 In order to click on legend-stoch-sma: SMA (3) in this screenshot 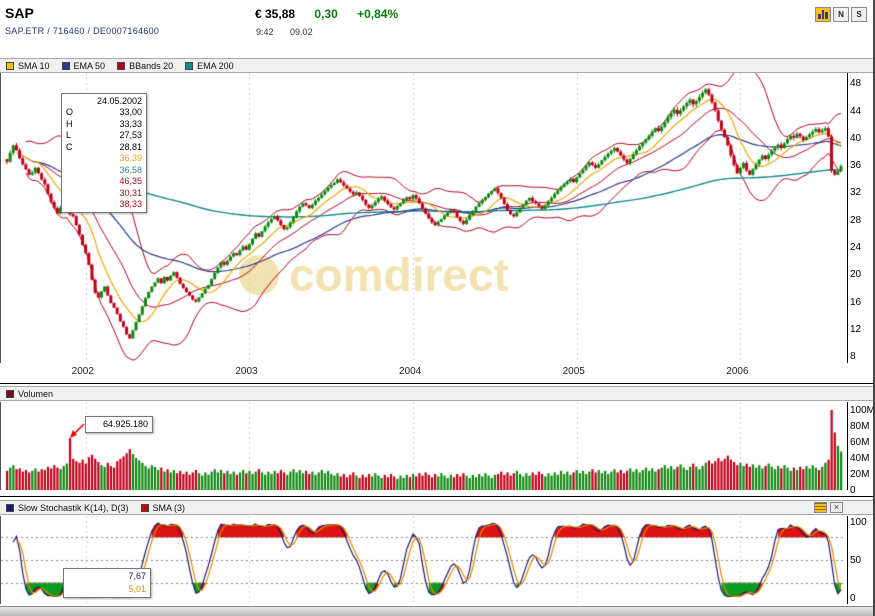, I will do `click(163, 507)`.